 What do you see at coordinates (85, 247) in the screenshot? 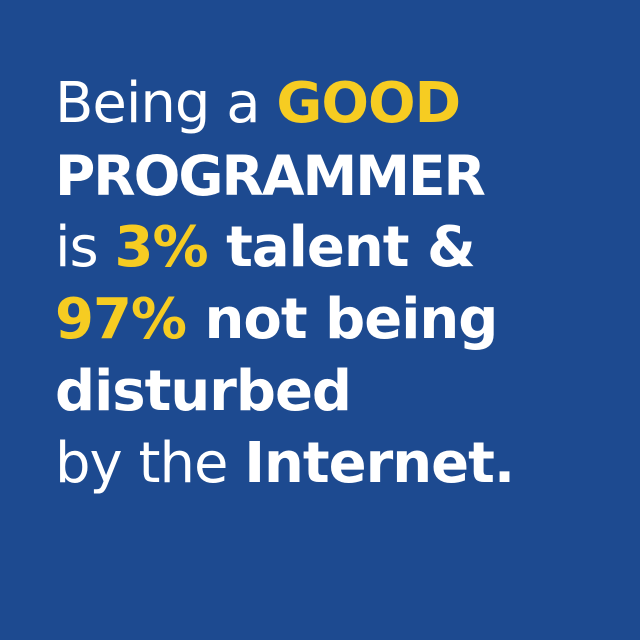
I see `quote-text: is` at bounding box center [85, 247].